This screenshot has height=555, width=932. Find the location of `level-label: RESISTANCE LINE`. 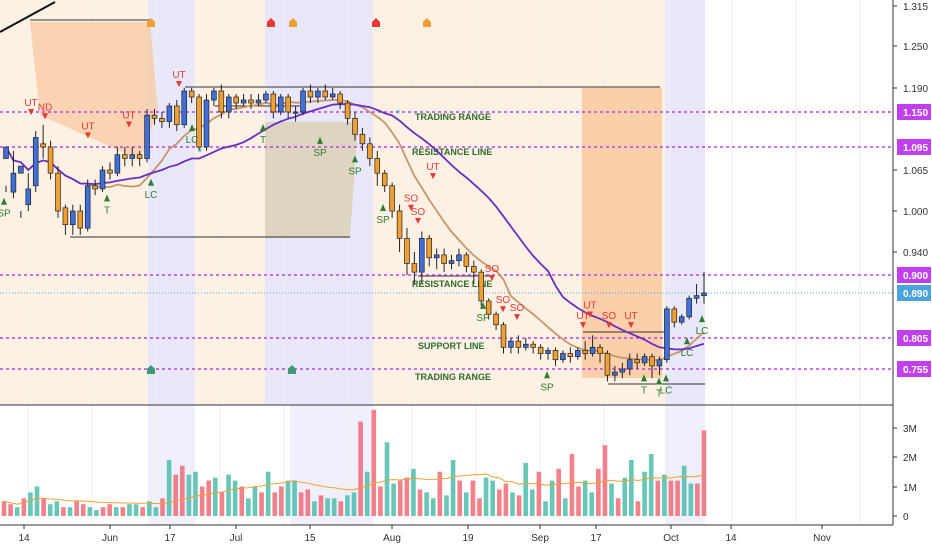

level-label: RESISTANCE LINE is located at coordinates (452, 152).